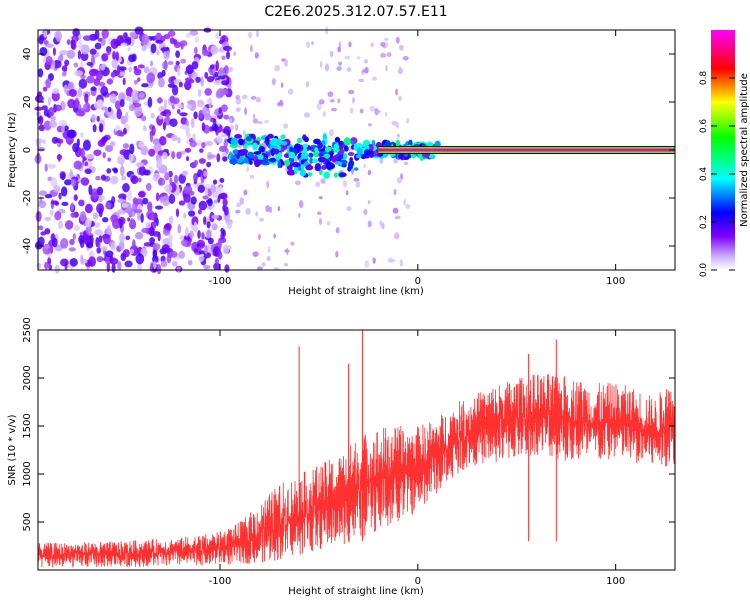  Describe the element at coordinates (220, 281) in the screenshot. I see `heatmap-x-tick-label: -100` at that location.